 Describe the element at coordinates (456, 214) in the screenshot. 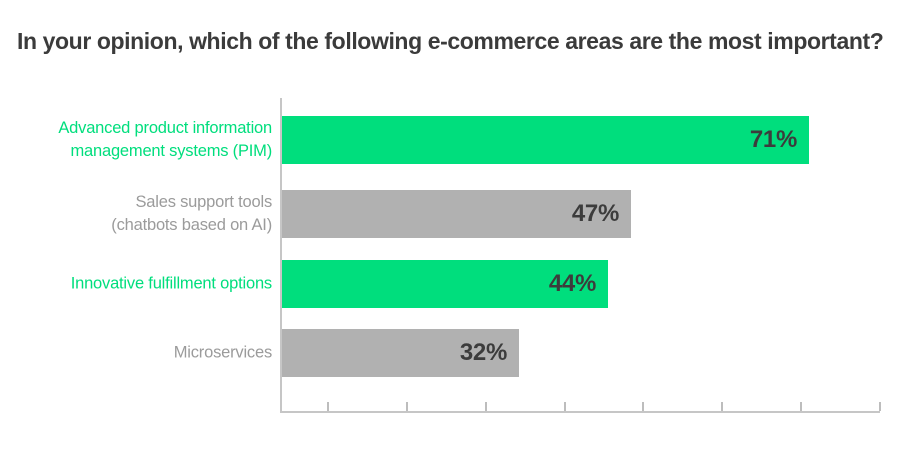

I see `bar: 47%` at that location.